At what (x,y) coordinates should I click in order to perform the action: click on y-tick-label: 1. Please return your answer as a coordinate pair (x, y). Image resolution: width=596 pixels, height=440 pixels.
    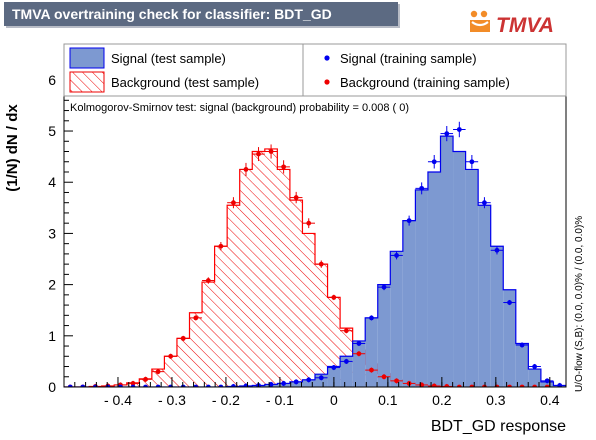
    Looking at the image, I should click on (52, 336).